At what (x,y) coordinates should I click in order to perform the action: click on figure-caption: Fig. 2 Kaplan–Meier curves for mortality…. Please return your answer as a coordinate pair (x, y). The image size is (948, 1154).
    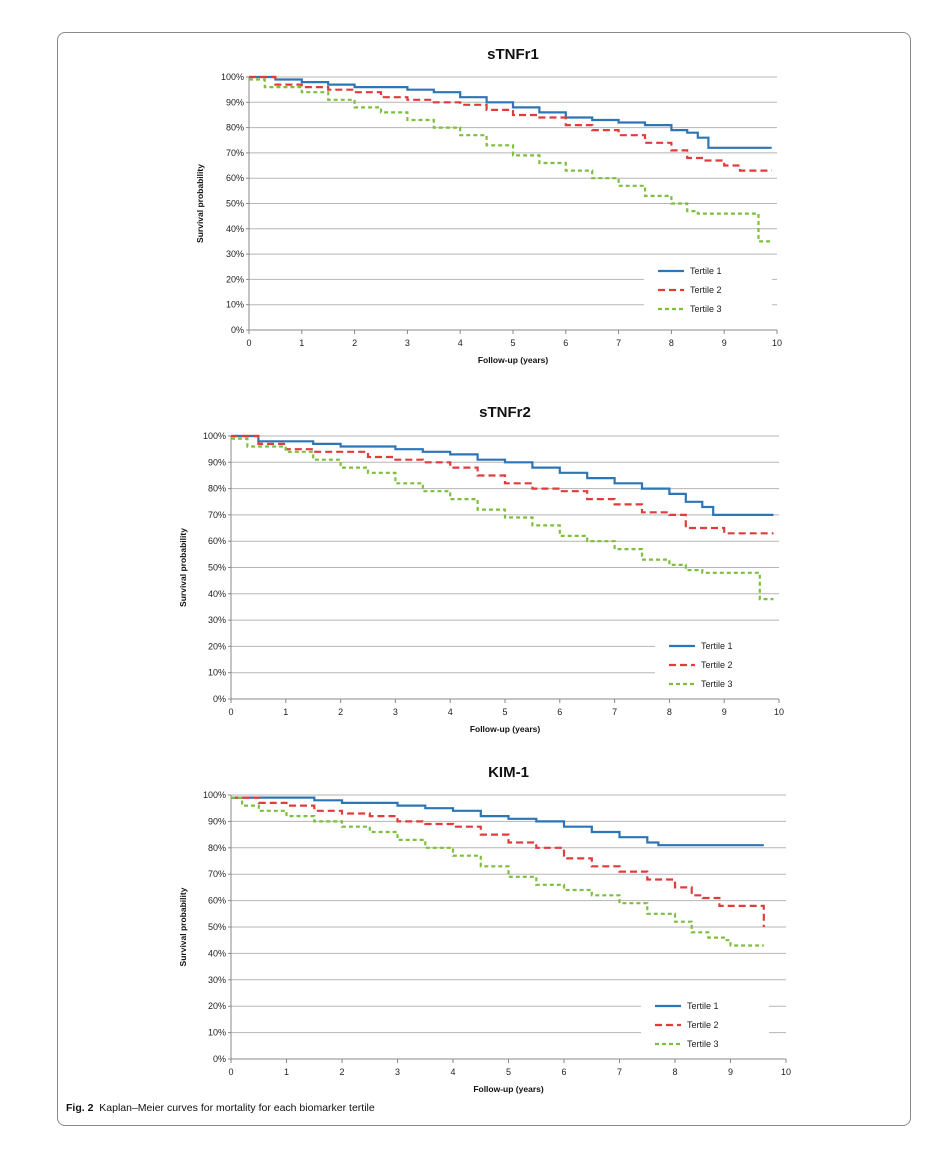
    Looking at the image, I should click on (220, 1108).